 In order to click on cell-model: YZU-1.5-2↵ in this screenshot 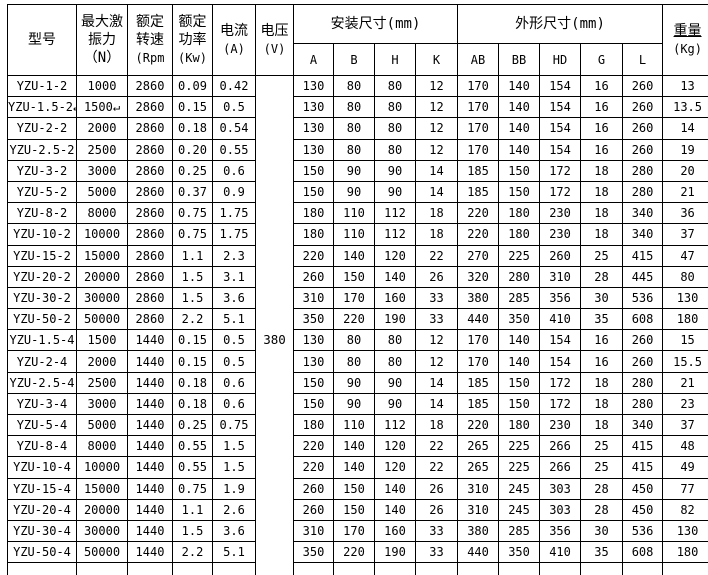, I will do `click(42, 107)`.